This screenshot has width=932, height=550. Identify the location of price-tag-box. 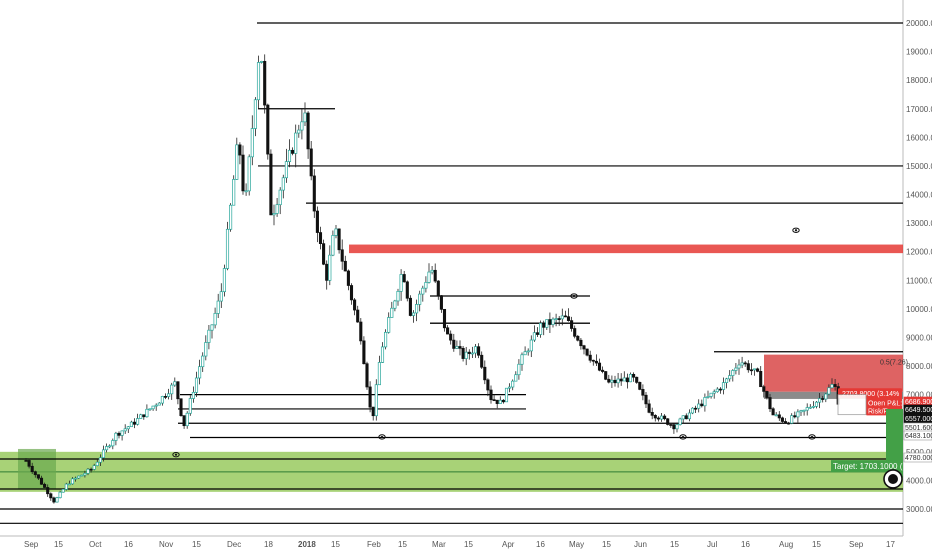
(917, 435).